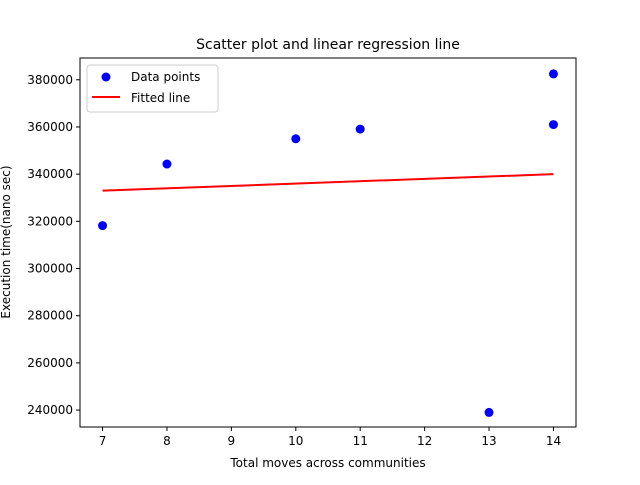 Image resolution: width=640 pixels, height=485 pixels. What do you see at coordinates (424, 441) in the screenshot?
I see `x-tick-label-12: 12` at bounding box center [424, 441].